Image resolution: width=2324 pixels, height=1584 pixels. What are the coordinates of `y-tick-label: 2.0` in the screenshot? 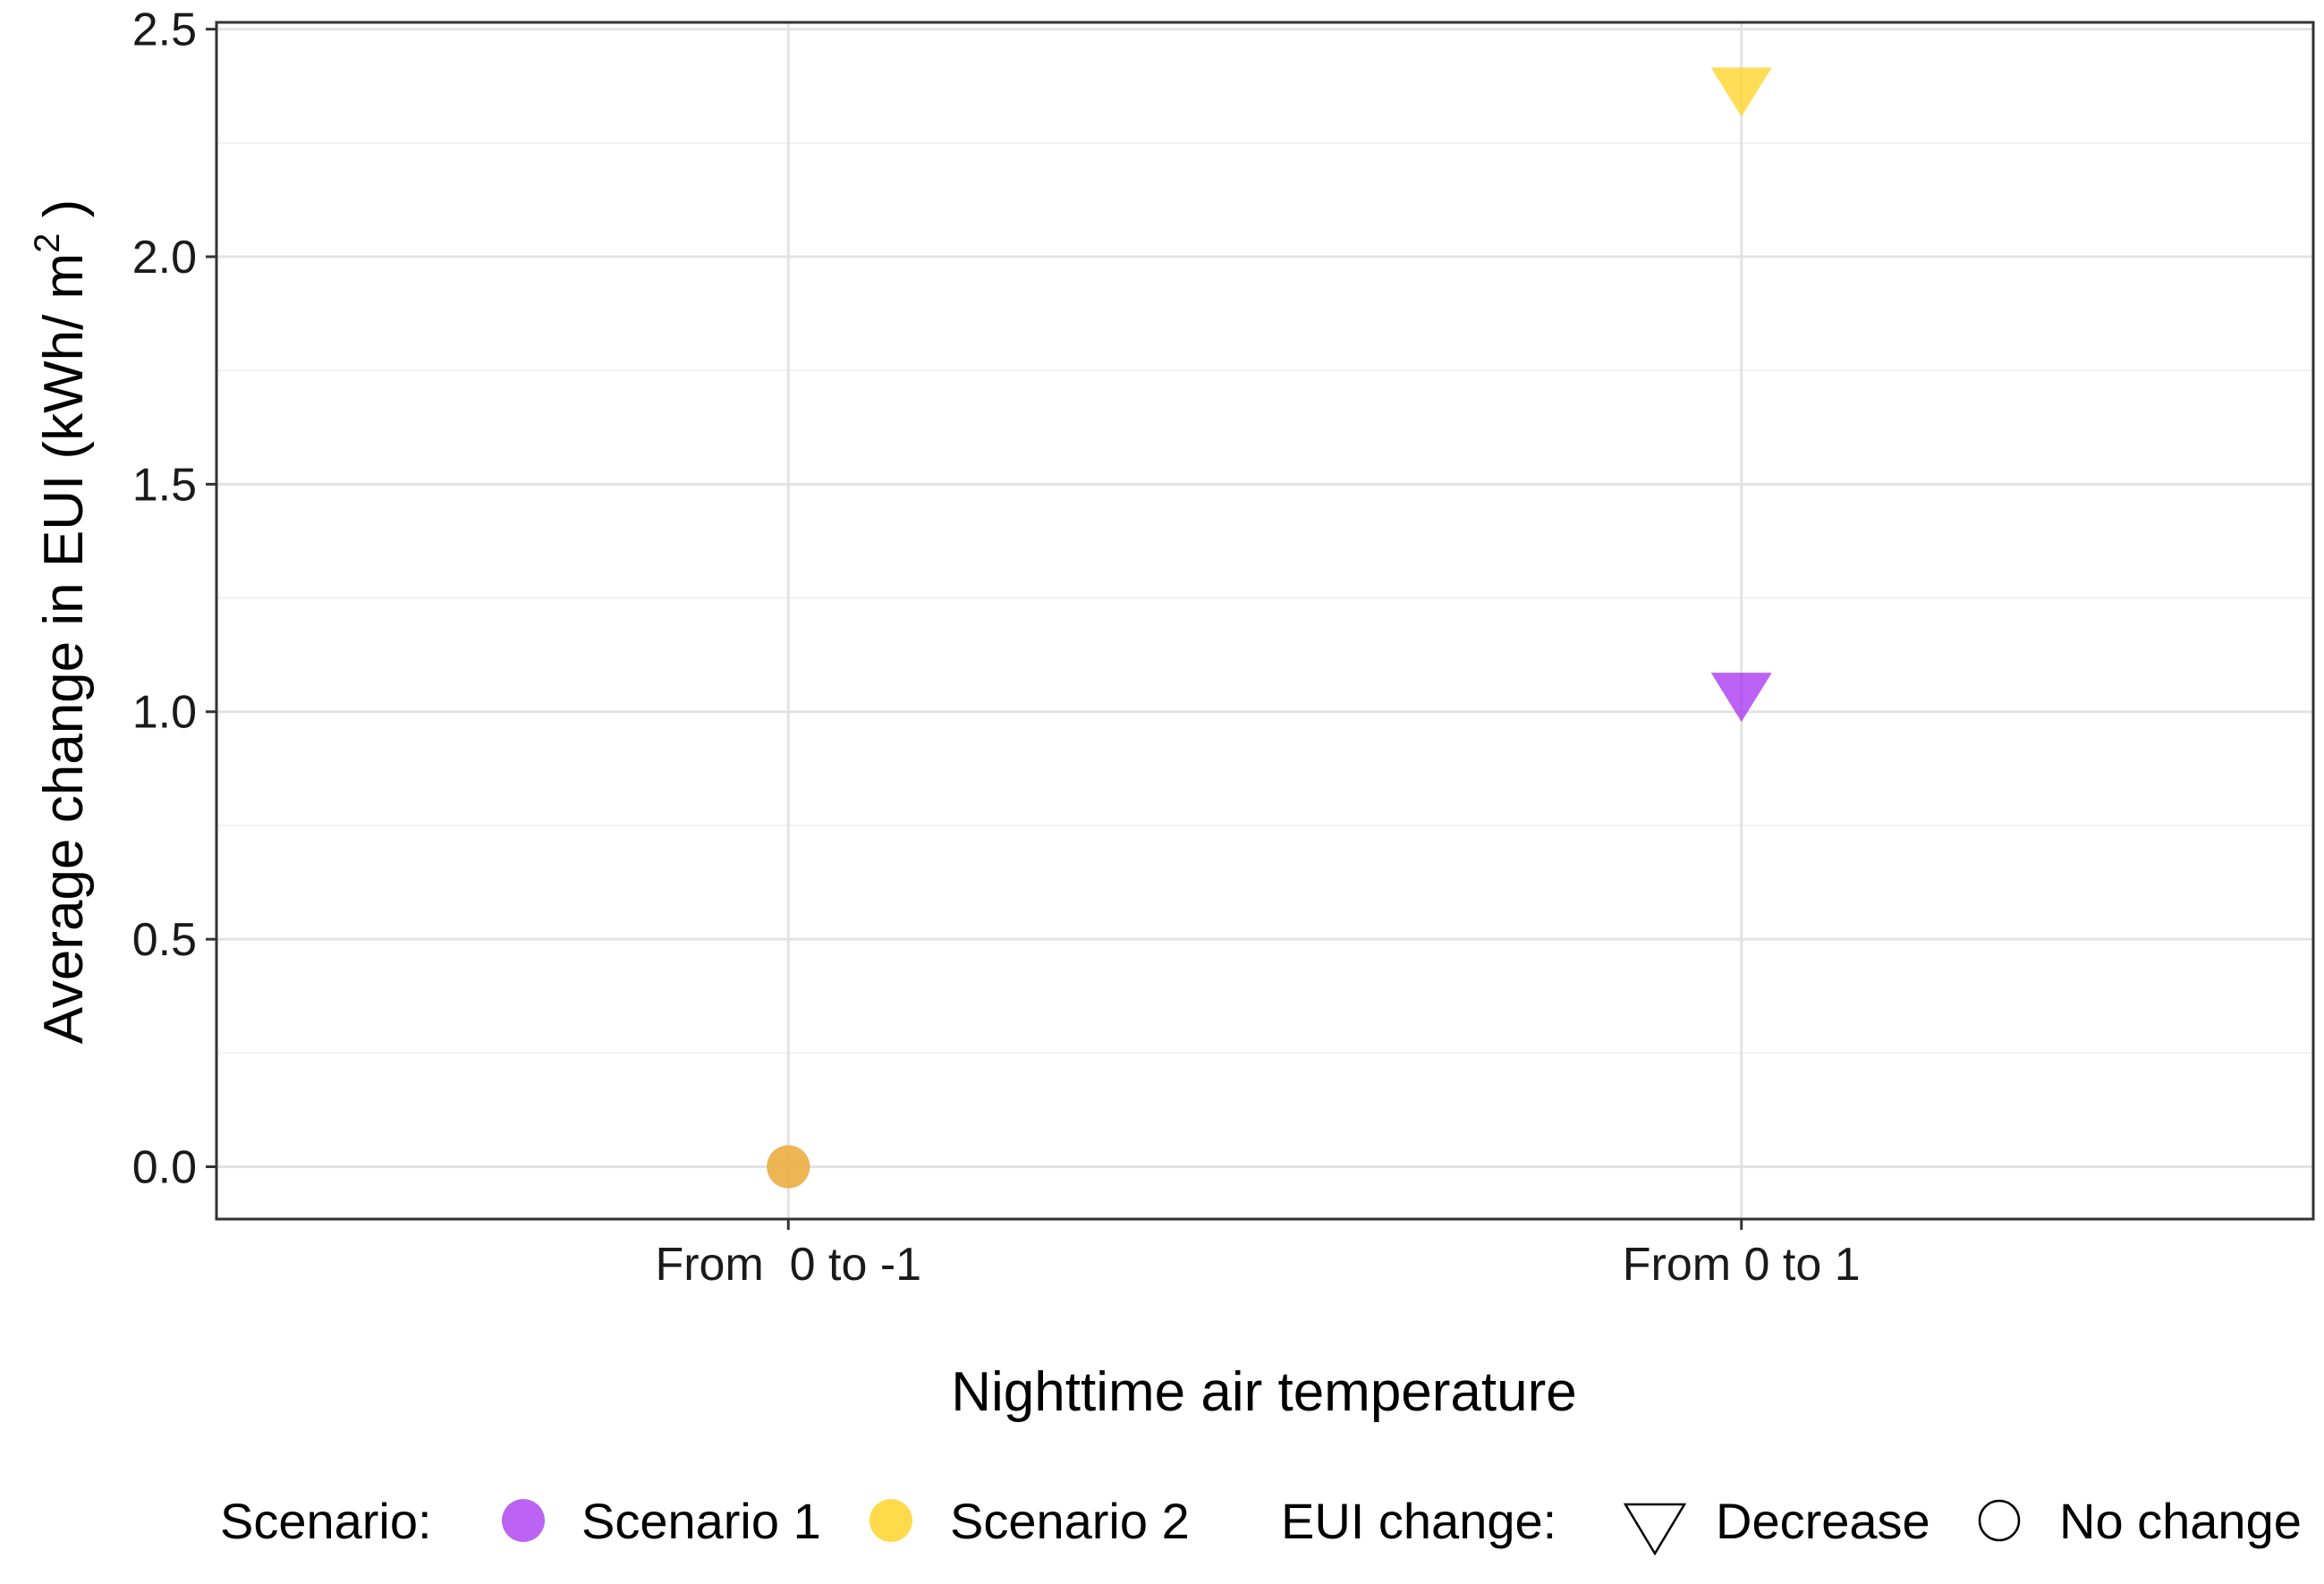 It's located at (164, 258).